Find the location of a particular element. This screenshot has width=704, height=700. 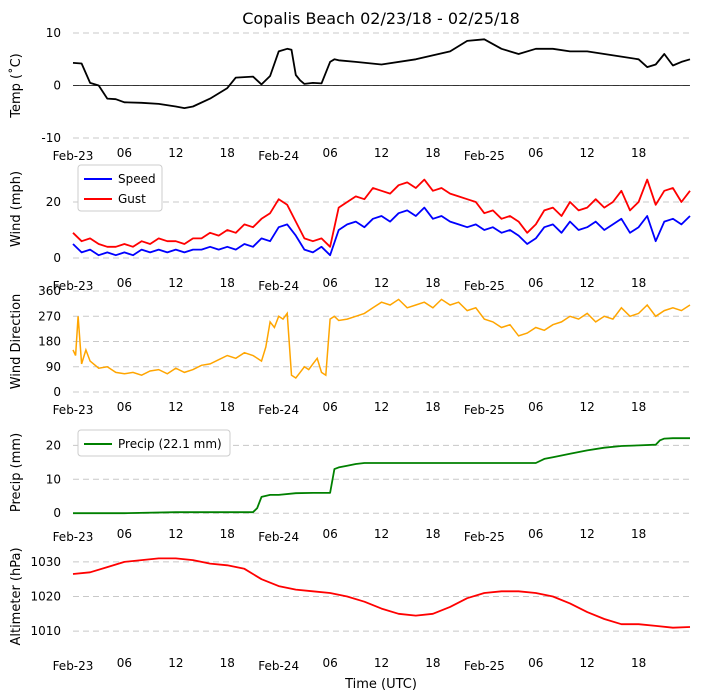

y-tick-label: 1030 is located at coordinates (45, 562).